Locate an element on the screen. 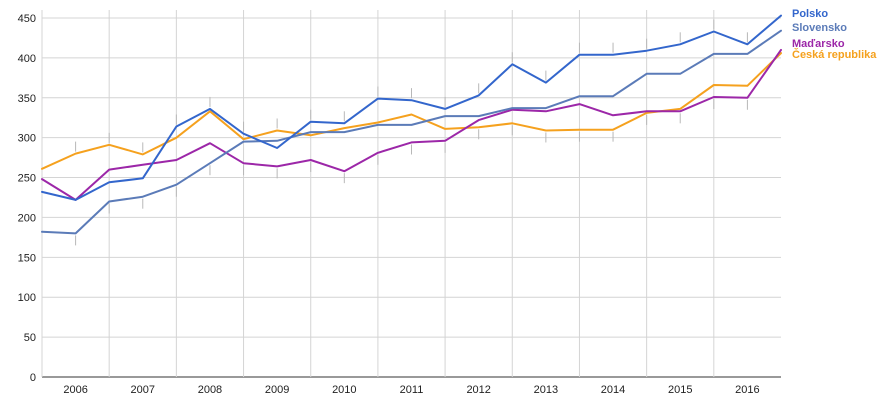 This screenshot has width=884, height=400. y-tick-label: 50 is located at coordinates (30, 338).